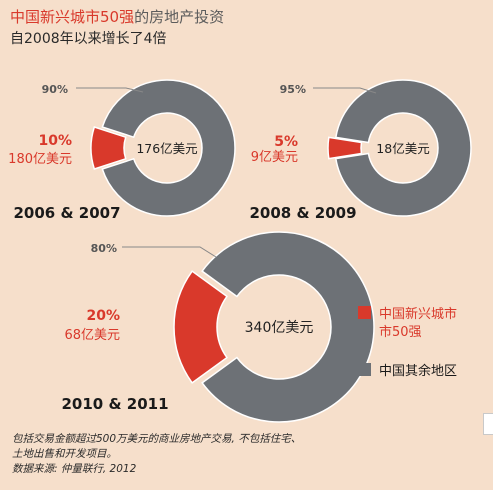 This screenshot has height=490, width=493. Describe the element at coordinates (66, 213) in the screenshot. I see `period-label-0: 2006 & 2007` at that location.